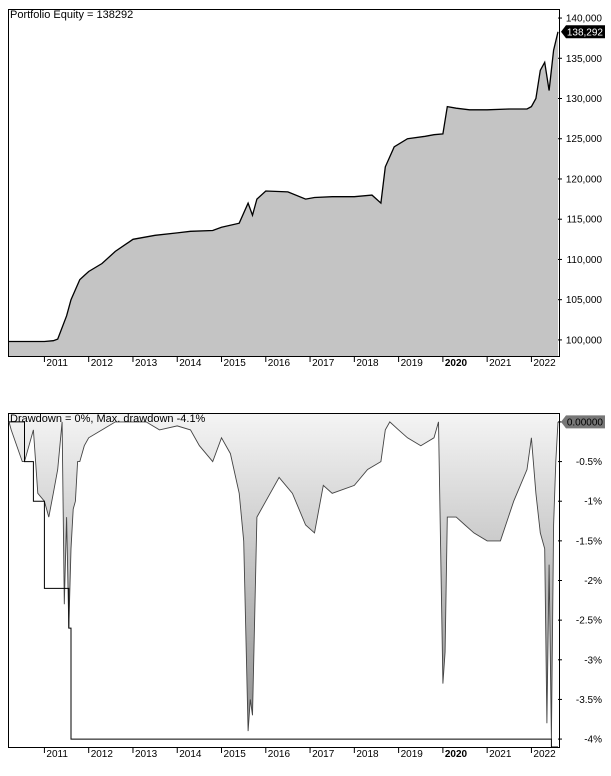 This screenshot has height=776, width=611. I want to click on y-tick-label: 110,000, so click(585, 260).